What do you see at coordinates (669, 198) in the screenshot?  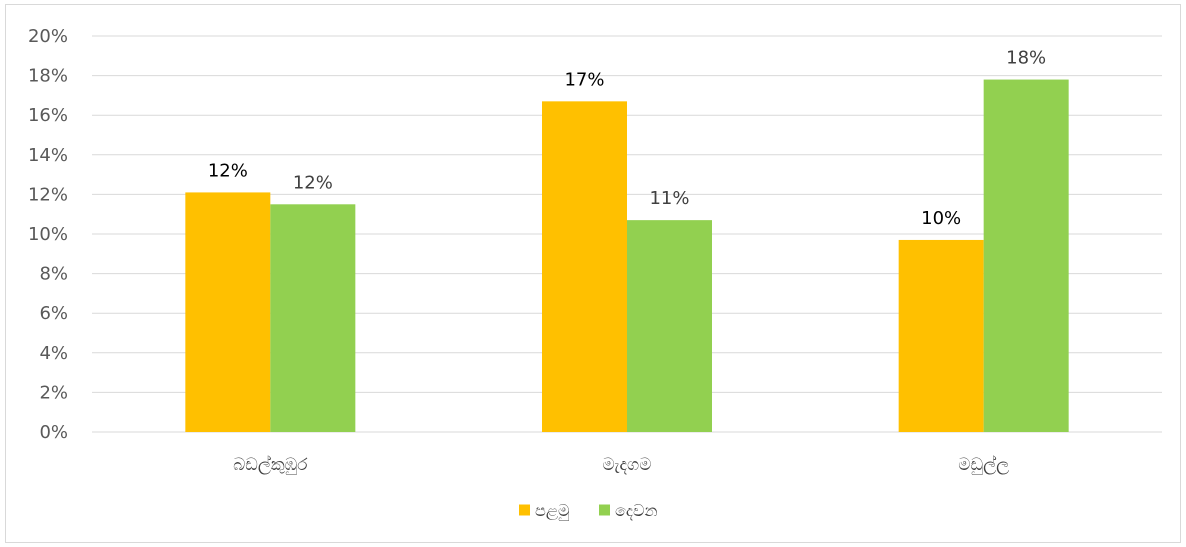 I see `data-label: 11%` at bounding box center [669, 198].